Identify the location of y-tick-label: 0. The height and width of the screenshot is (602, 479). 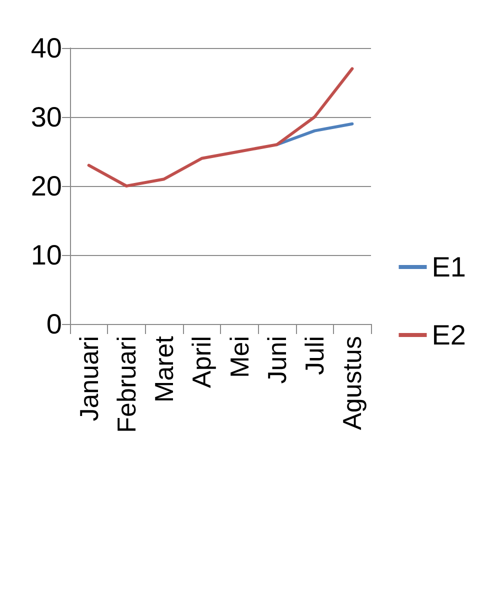
(54, 324).